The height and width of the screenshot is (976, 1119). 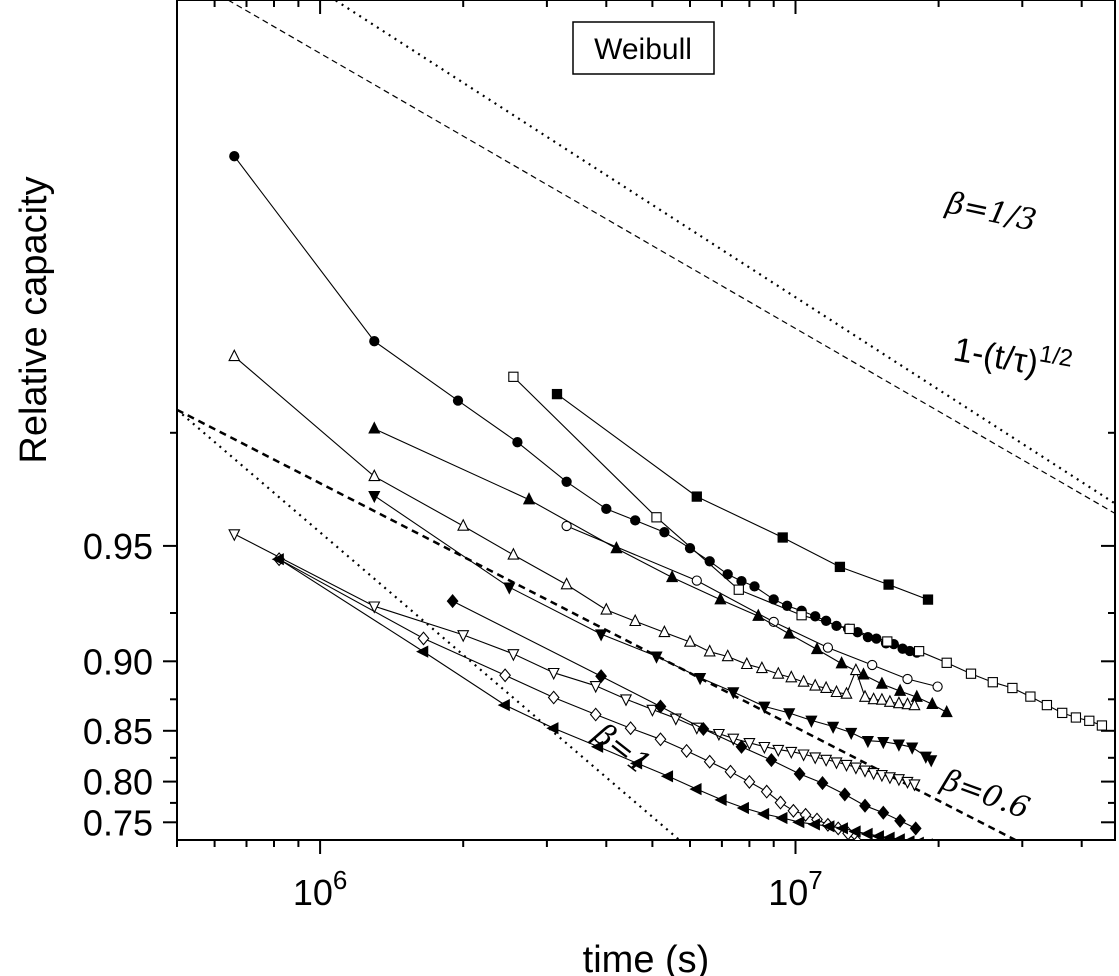 What do you see at coordinates (34, 319) in the screenshot?
I see `y-axis-title: Relative capacity` at bounding box center [34, 319].